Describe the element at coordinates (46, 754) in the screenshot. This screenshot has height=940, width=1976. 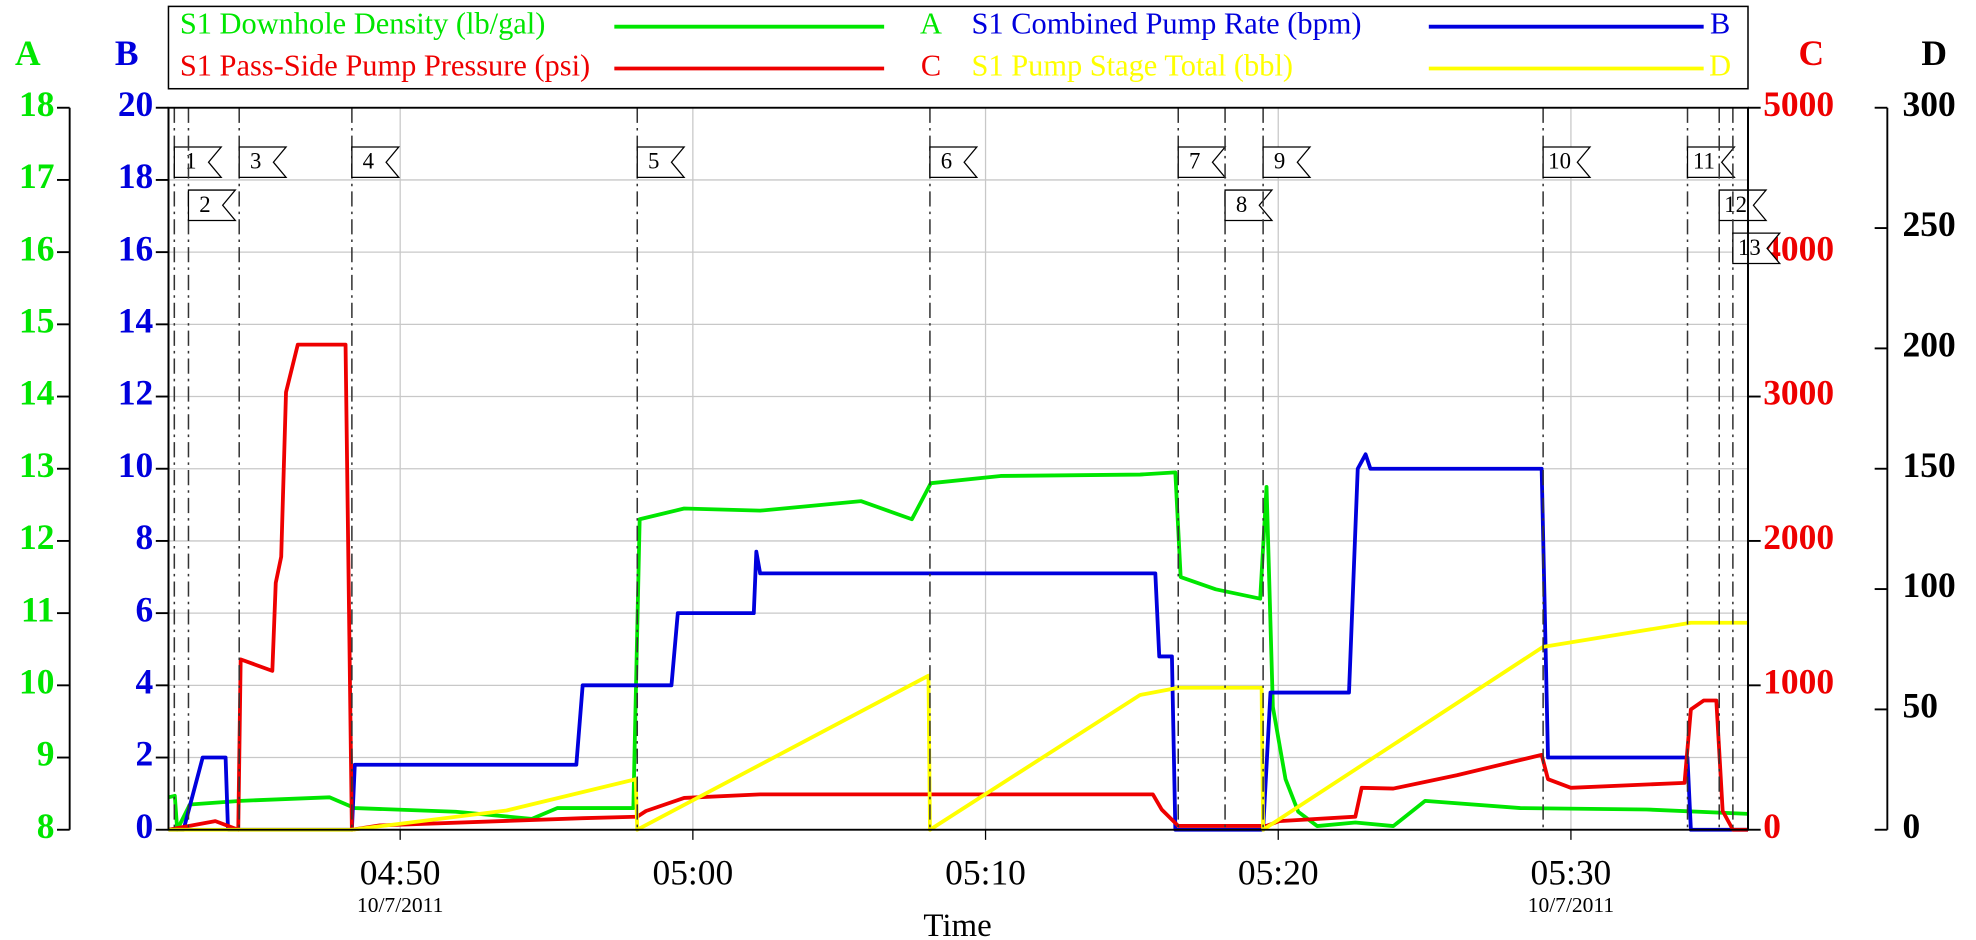
I see `y-tick-label: 9` at that location.